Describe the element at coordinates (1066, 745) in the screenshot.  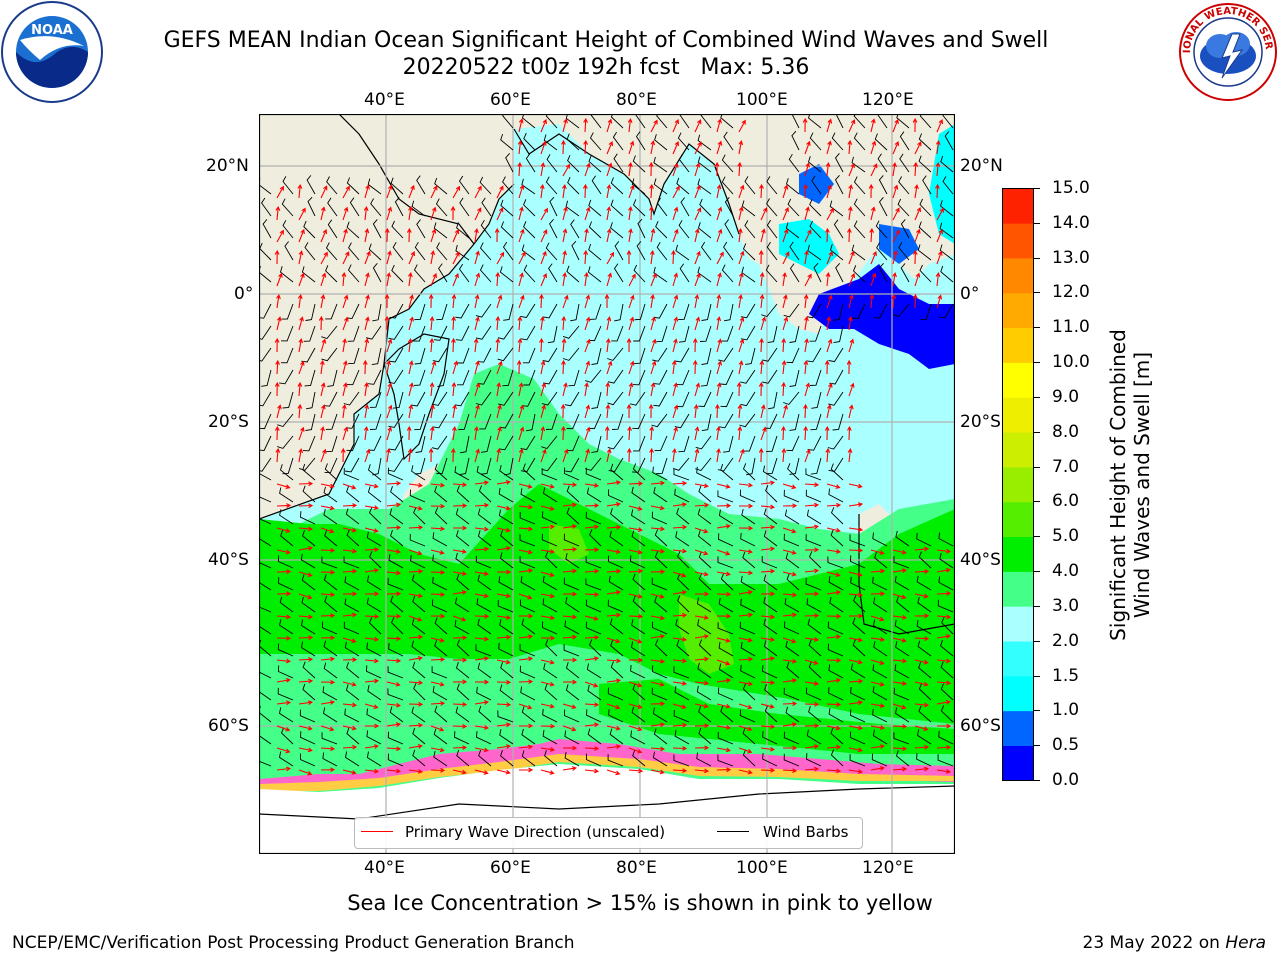
I see `colorbar-tick-label: 0.5` at that location.